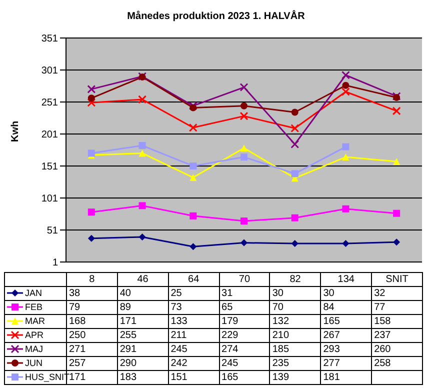 This screenshot has width=436, height=391. Describe the element at coordinates (346, 349) in the screenshot. I see `data-label: 293` at that location.